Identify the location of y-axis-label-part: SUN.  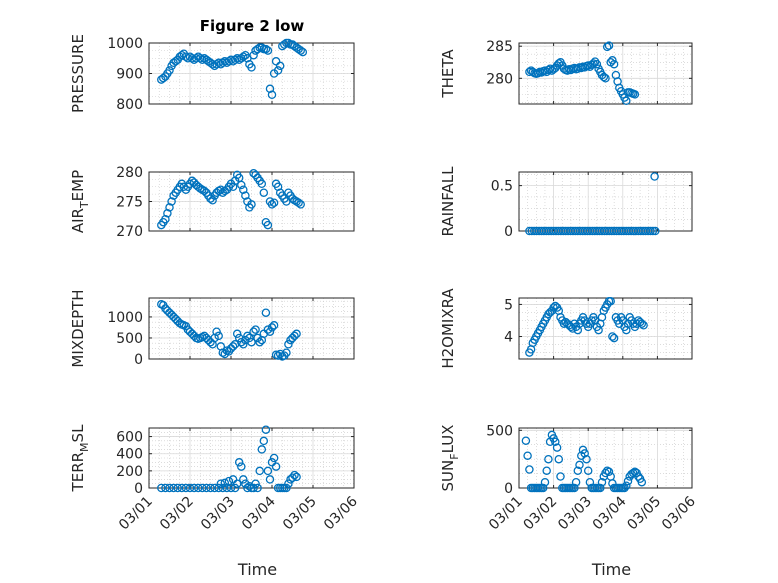
(448, 476).